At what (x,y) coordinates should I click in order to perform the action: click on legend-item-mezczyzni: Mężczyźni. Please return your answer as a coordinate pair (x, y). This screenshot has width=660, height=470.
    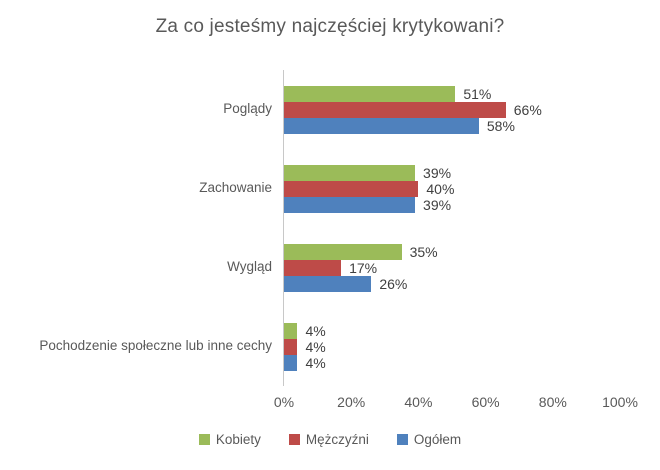
    Looking at the image, I should click on (328, 439).